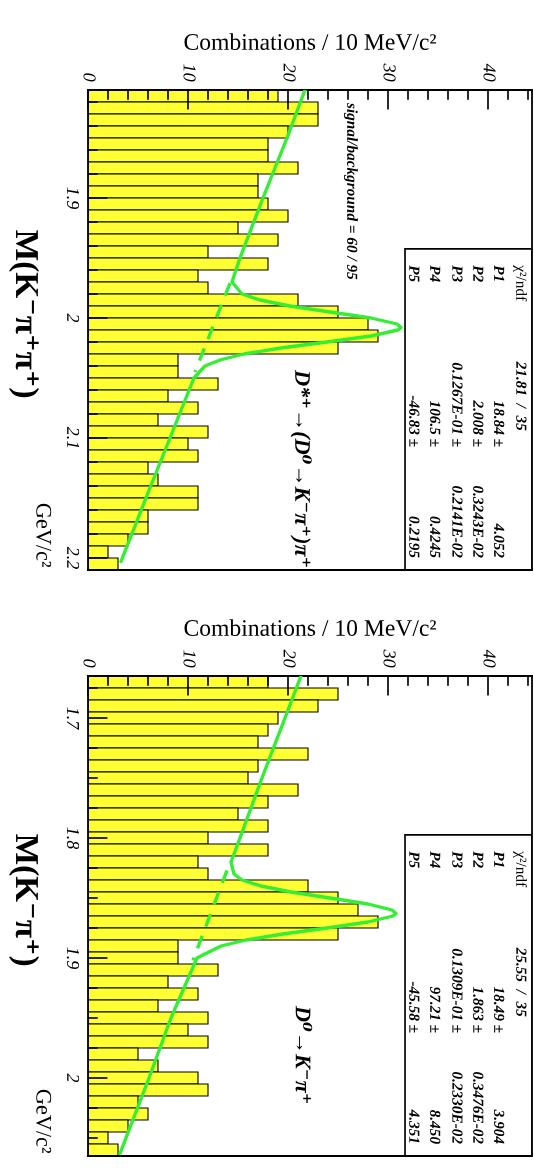  I want to click on y-tick-label: 1.8, so click(73, 838).